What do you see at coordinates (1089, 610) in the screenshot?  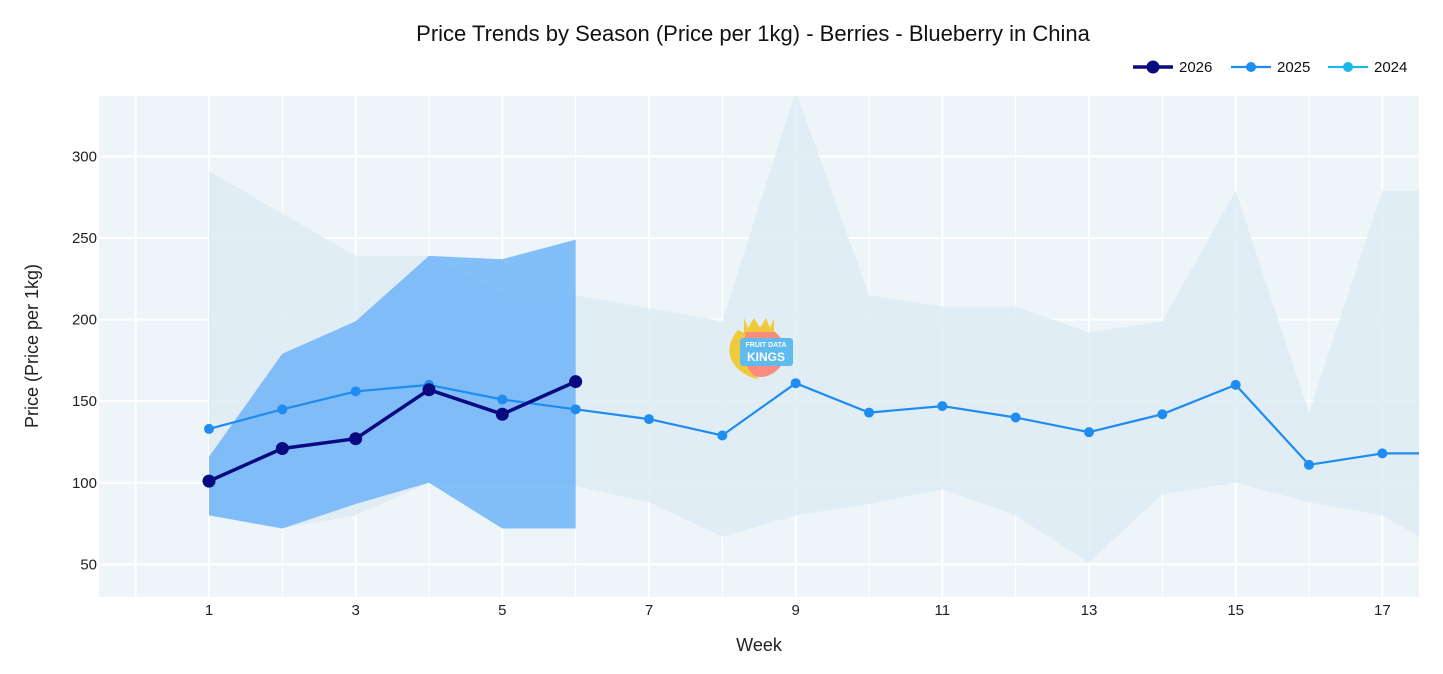 I see `x-tick-label: 13` at bounding box center [1089, 610].